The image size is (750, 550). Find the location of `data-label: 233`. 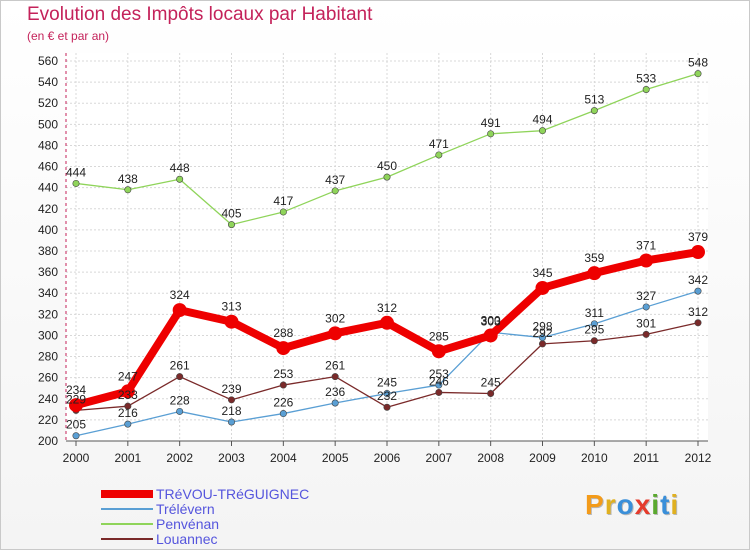

data-label: 233 is located at coordinates (128, 395).